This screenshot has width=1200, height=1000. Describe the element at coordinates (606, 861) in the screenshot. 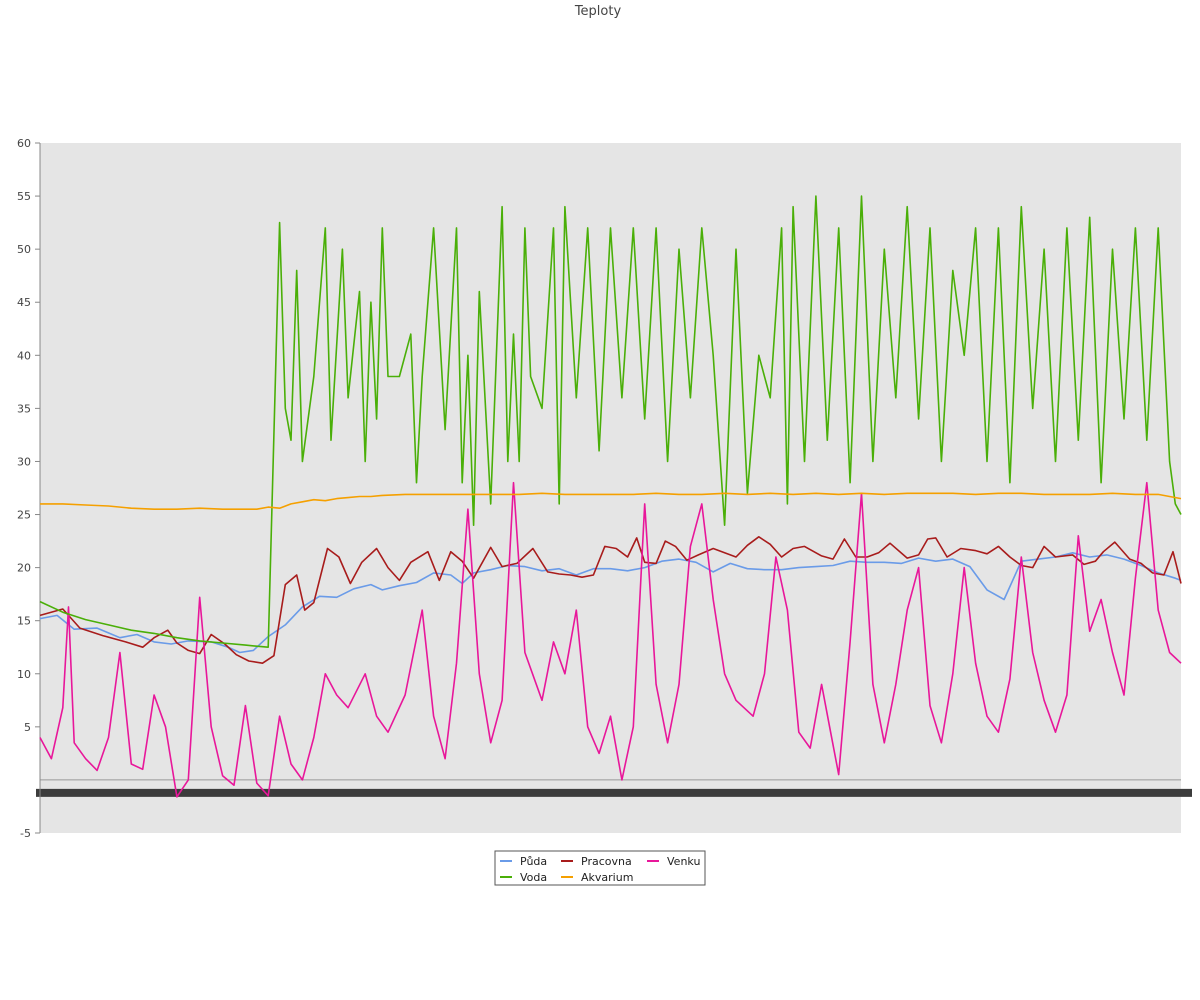

I see `legend-label: Pracovna` at that location.